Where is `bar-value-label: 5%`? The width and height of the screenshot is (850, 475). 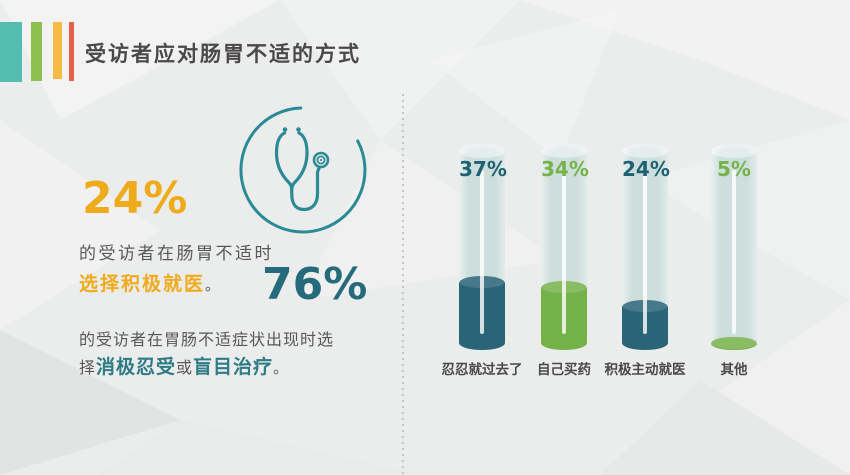 bar-value-label: 5% is located at coordinates (734, 169).